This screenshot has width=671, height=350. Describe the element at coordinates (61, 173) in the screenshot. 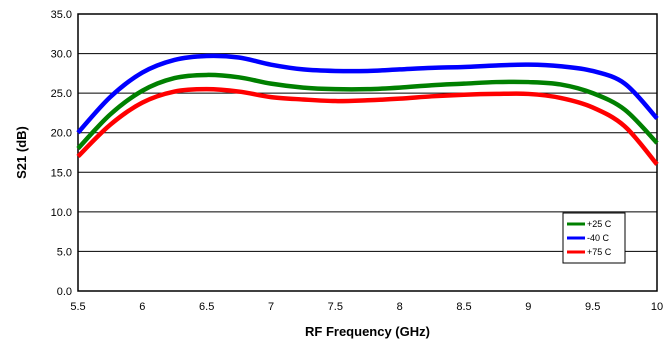

I see `y-tick-label: 15.0` at that location.